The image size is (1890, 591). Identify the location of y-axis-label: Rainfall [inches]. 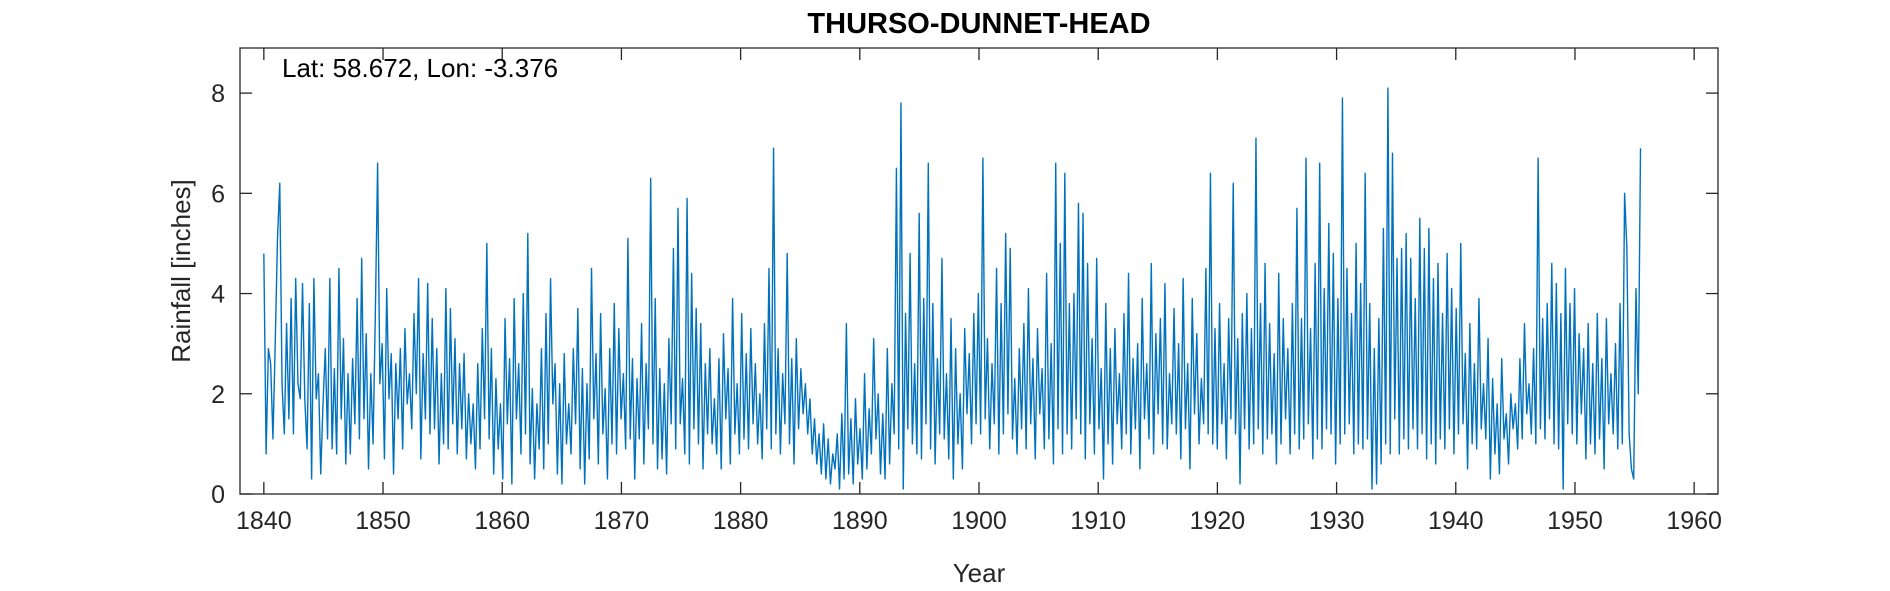
(181, 271).